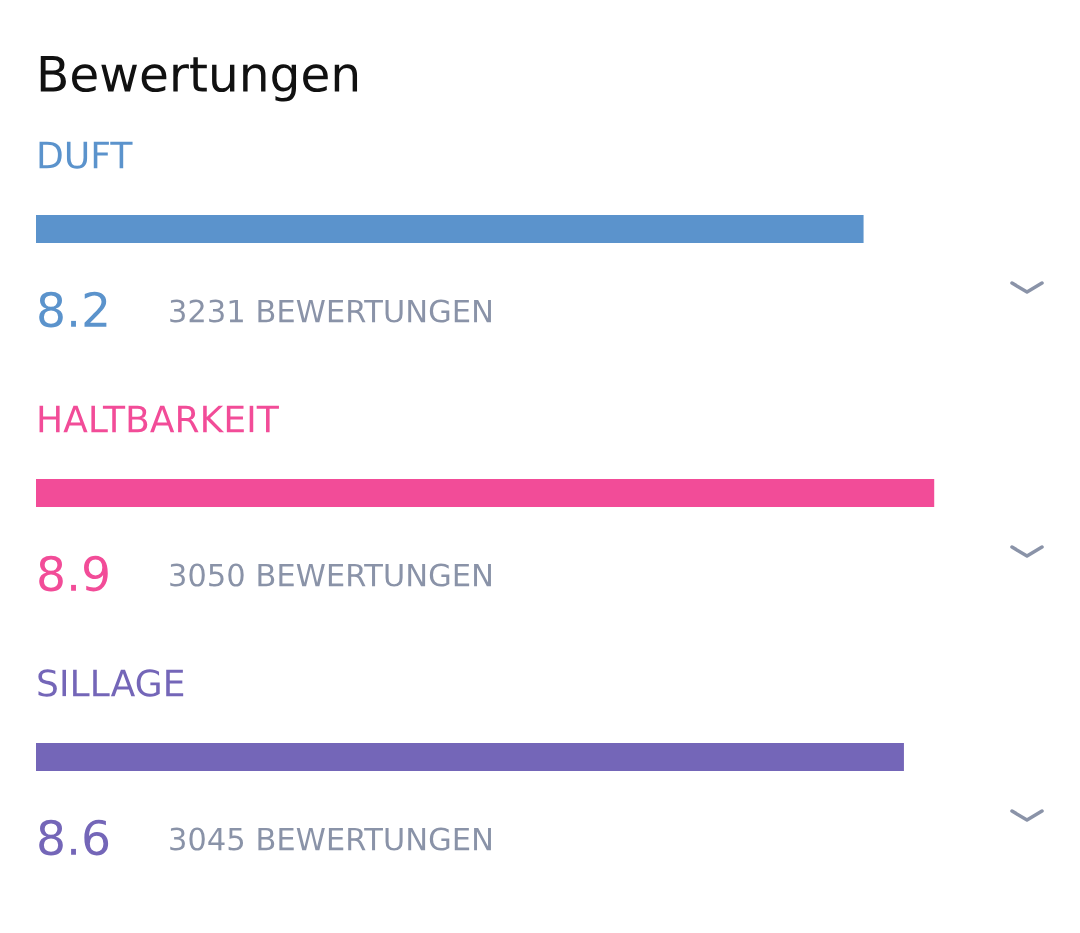 The width and height of the screenshot is (1080, 933). What do you see at coordinates (73, 309) in the screenshot?
I see `data-label: 8.2` at bounding box center [73, 309].